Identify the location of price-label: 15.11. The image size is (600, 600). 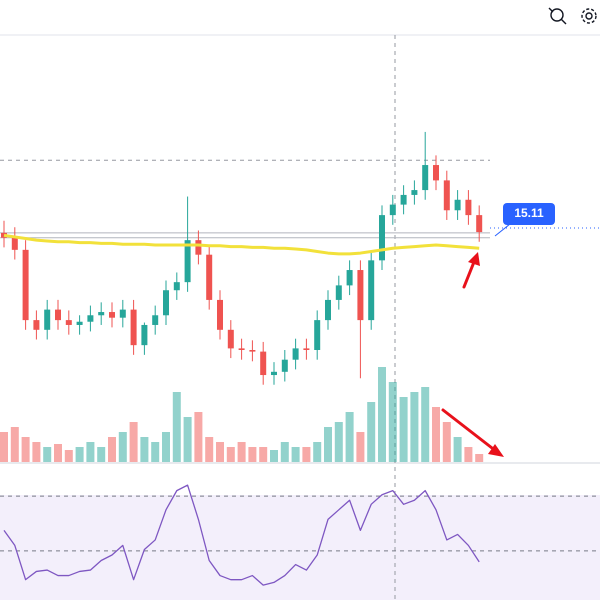
(524, 220).